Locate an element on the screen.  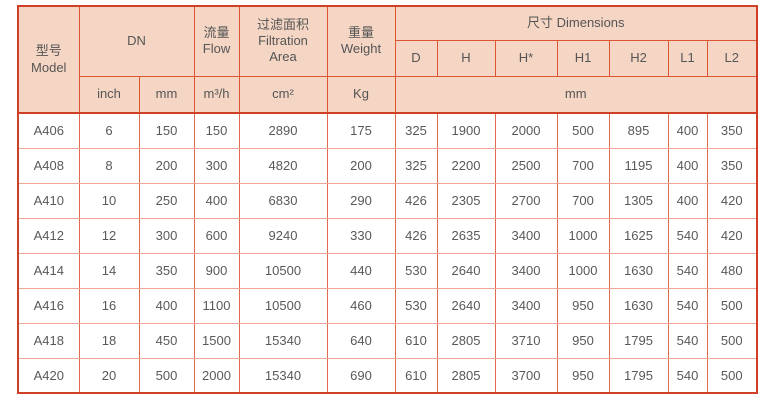
value-cell: 690 is located at coordinates (361, 375).